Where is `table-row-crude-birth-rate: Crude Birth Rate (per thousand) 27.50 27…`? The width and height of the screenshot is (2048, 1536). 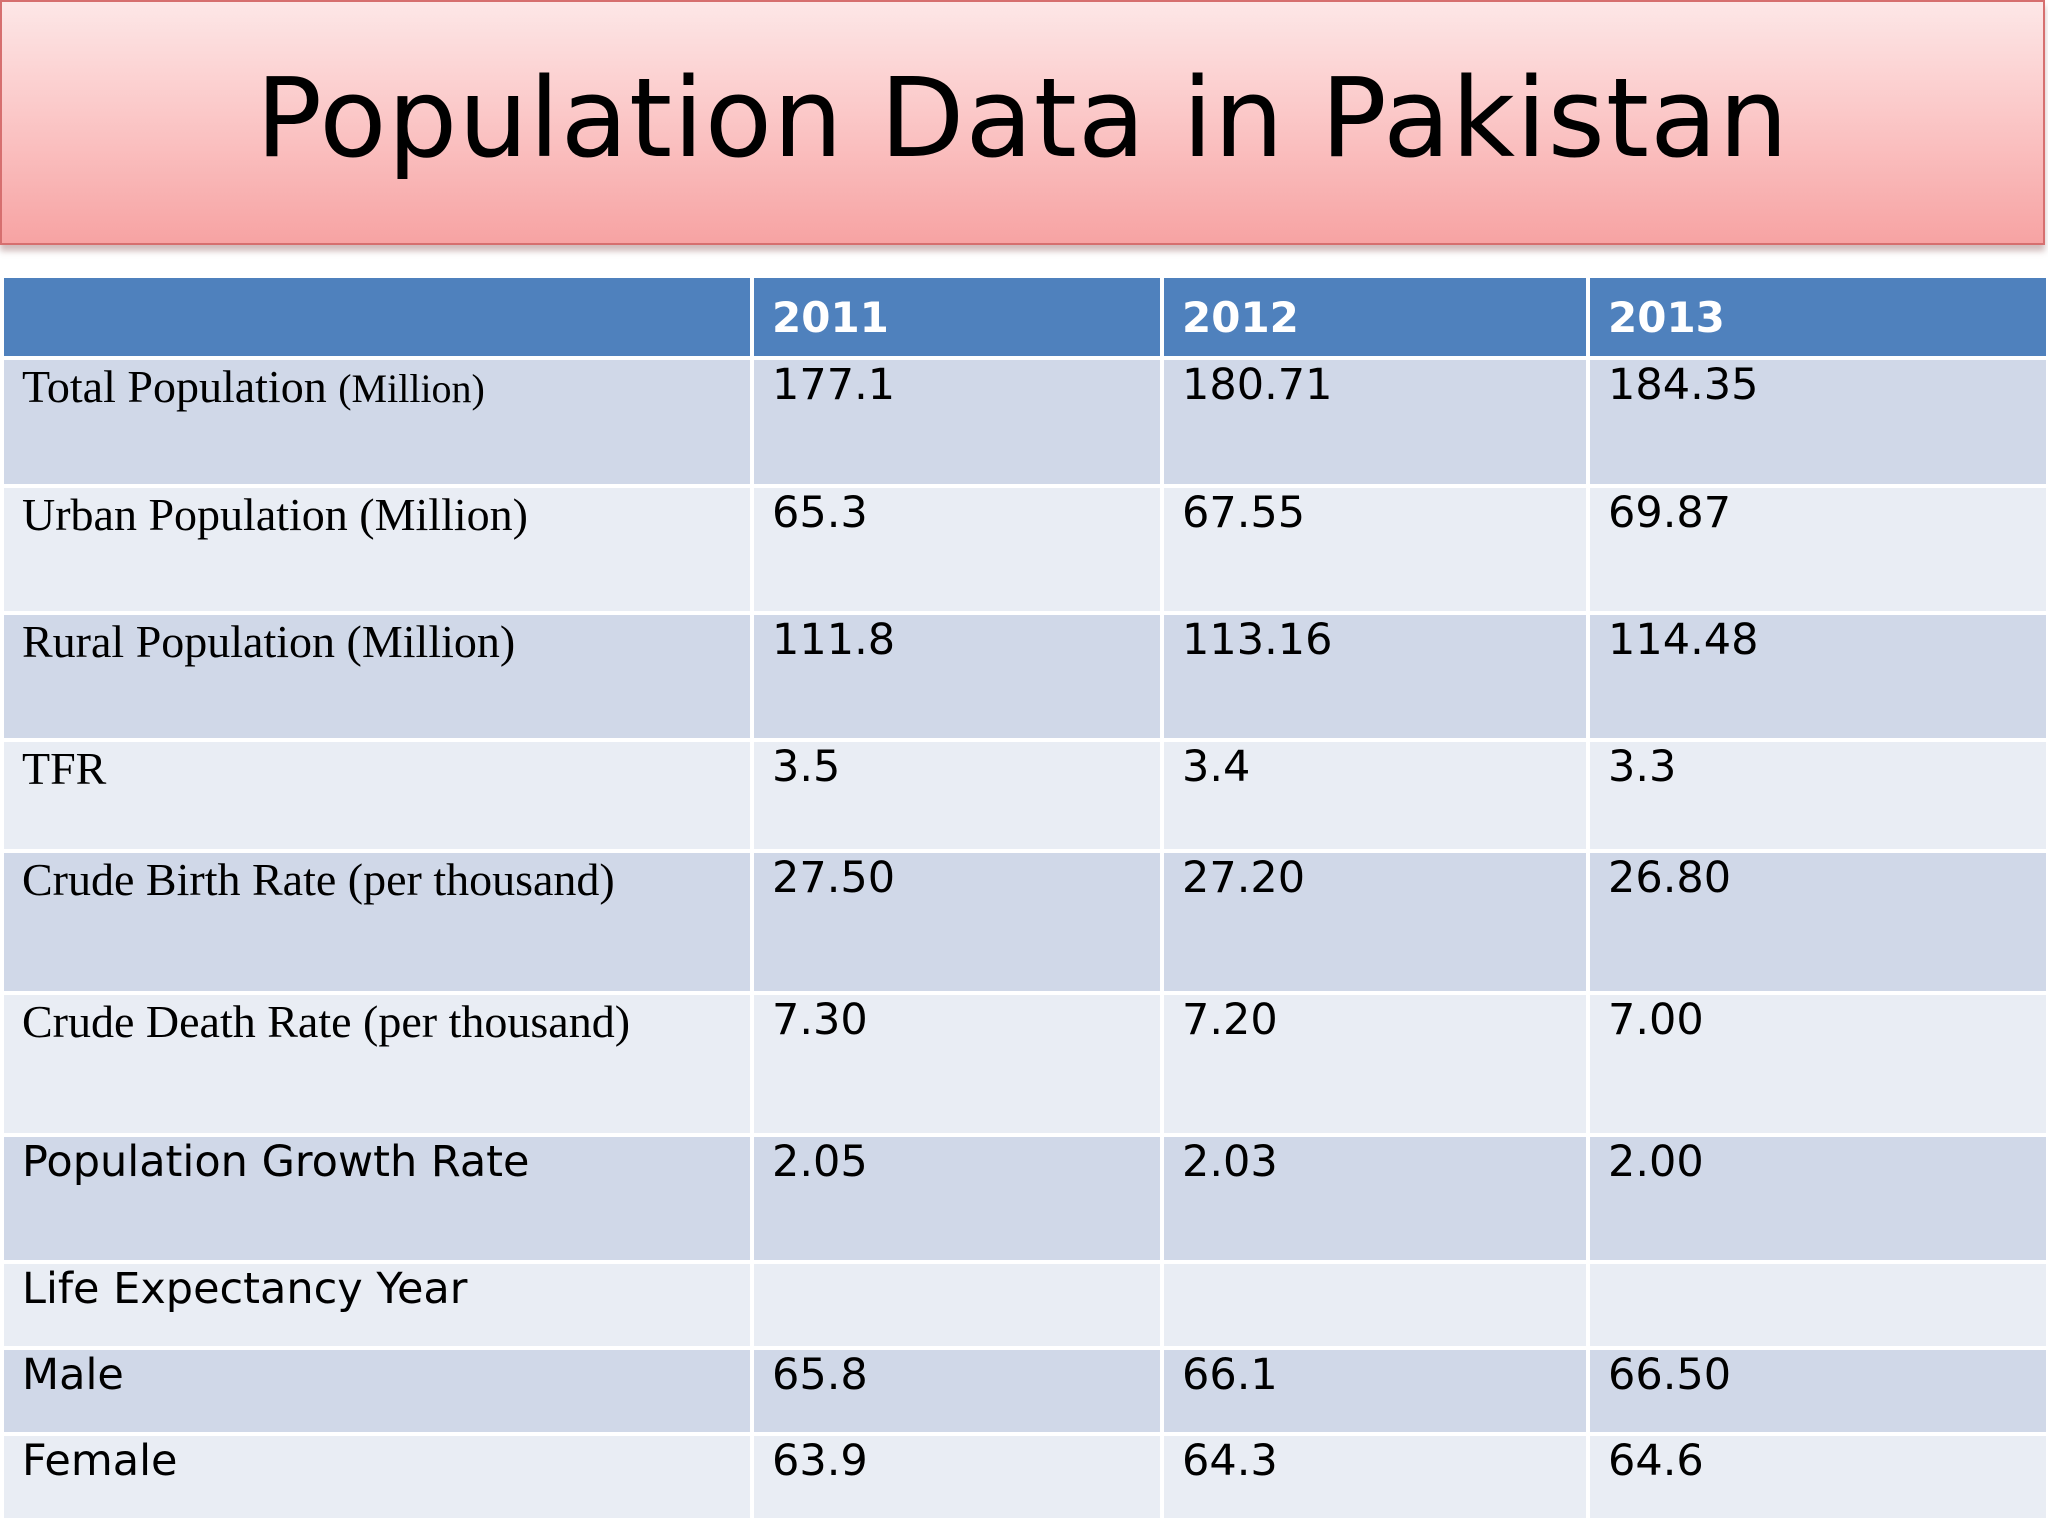 table-row-crude-birth-rate: Crude Birth Rate (per thousand) 27.50 27… is located at coordinates (1024, 922).